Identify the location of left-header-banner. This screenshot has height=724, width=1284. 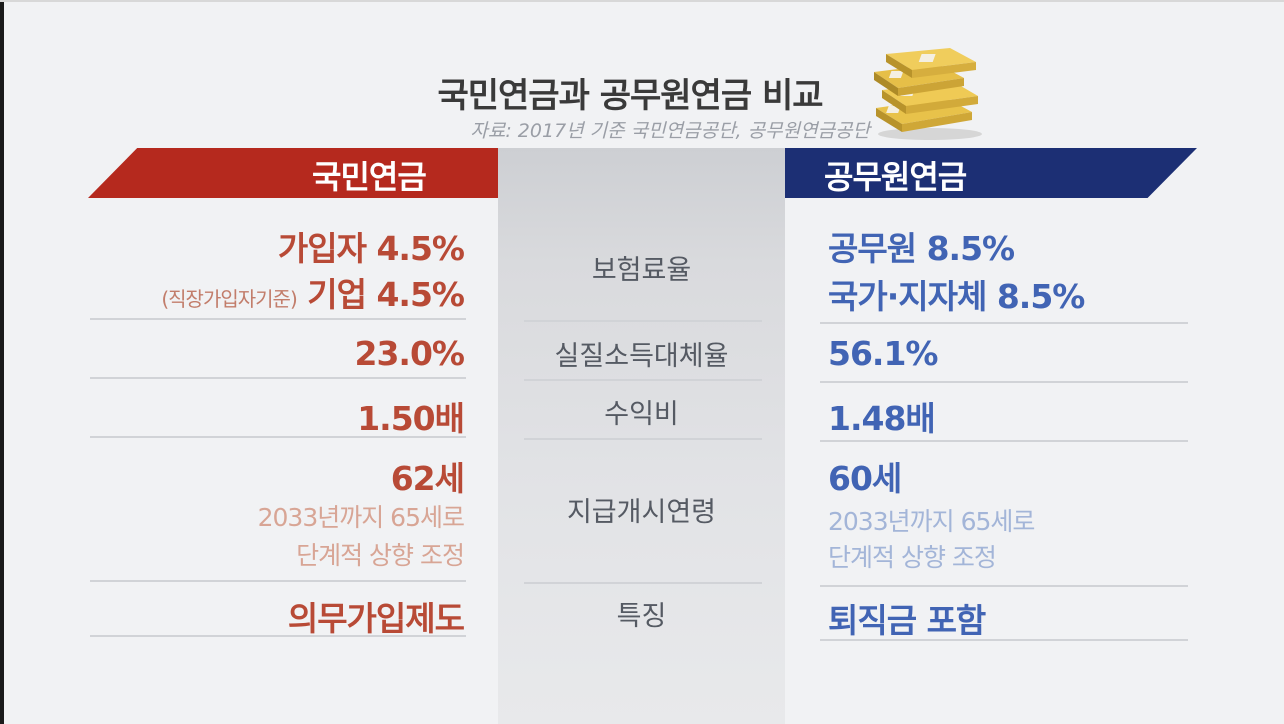
(293, 173).